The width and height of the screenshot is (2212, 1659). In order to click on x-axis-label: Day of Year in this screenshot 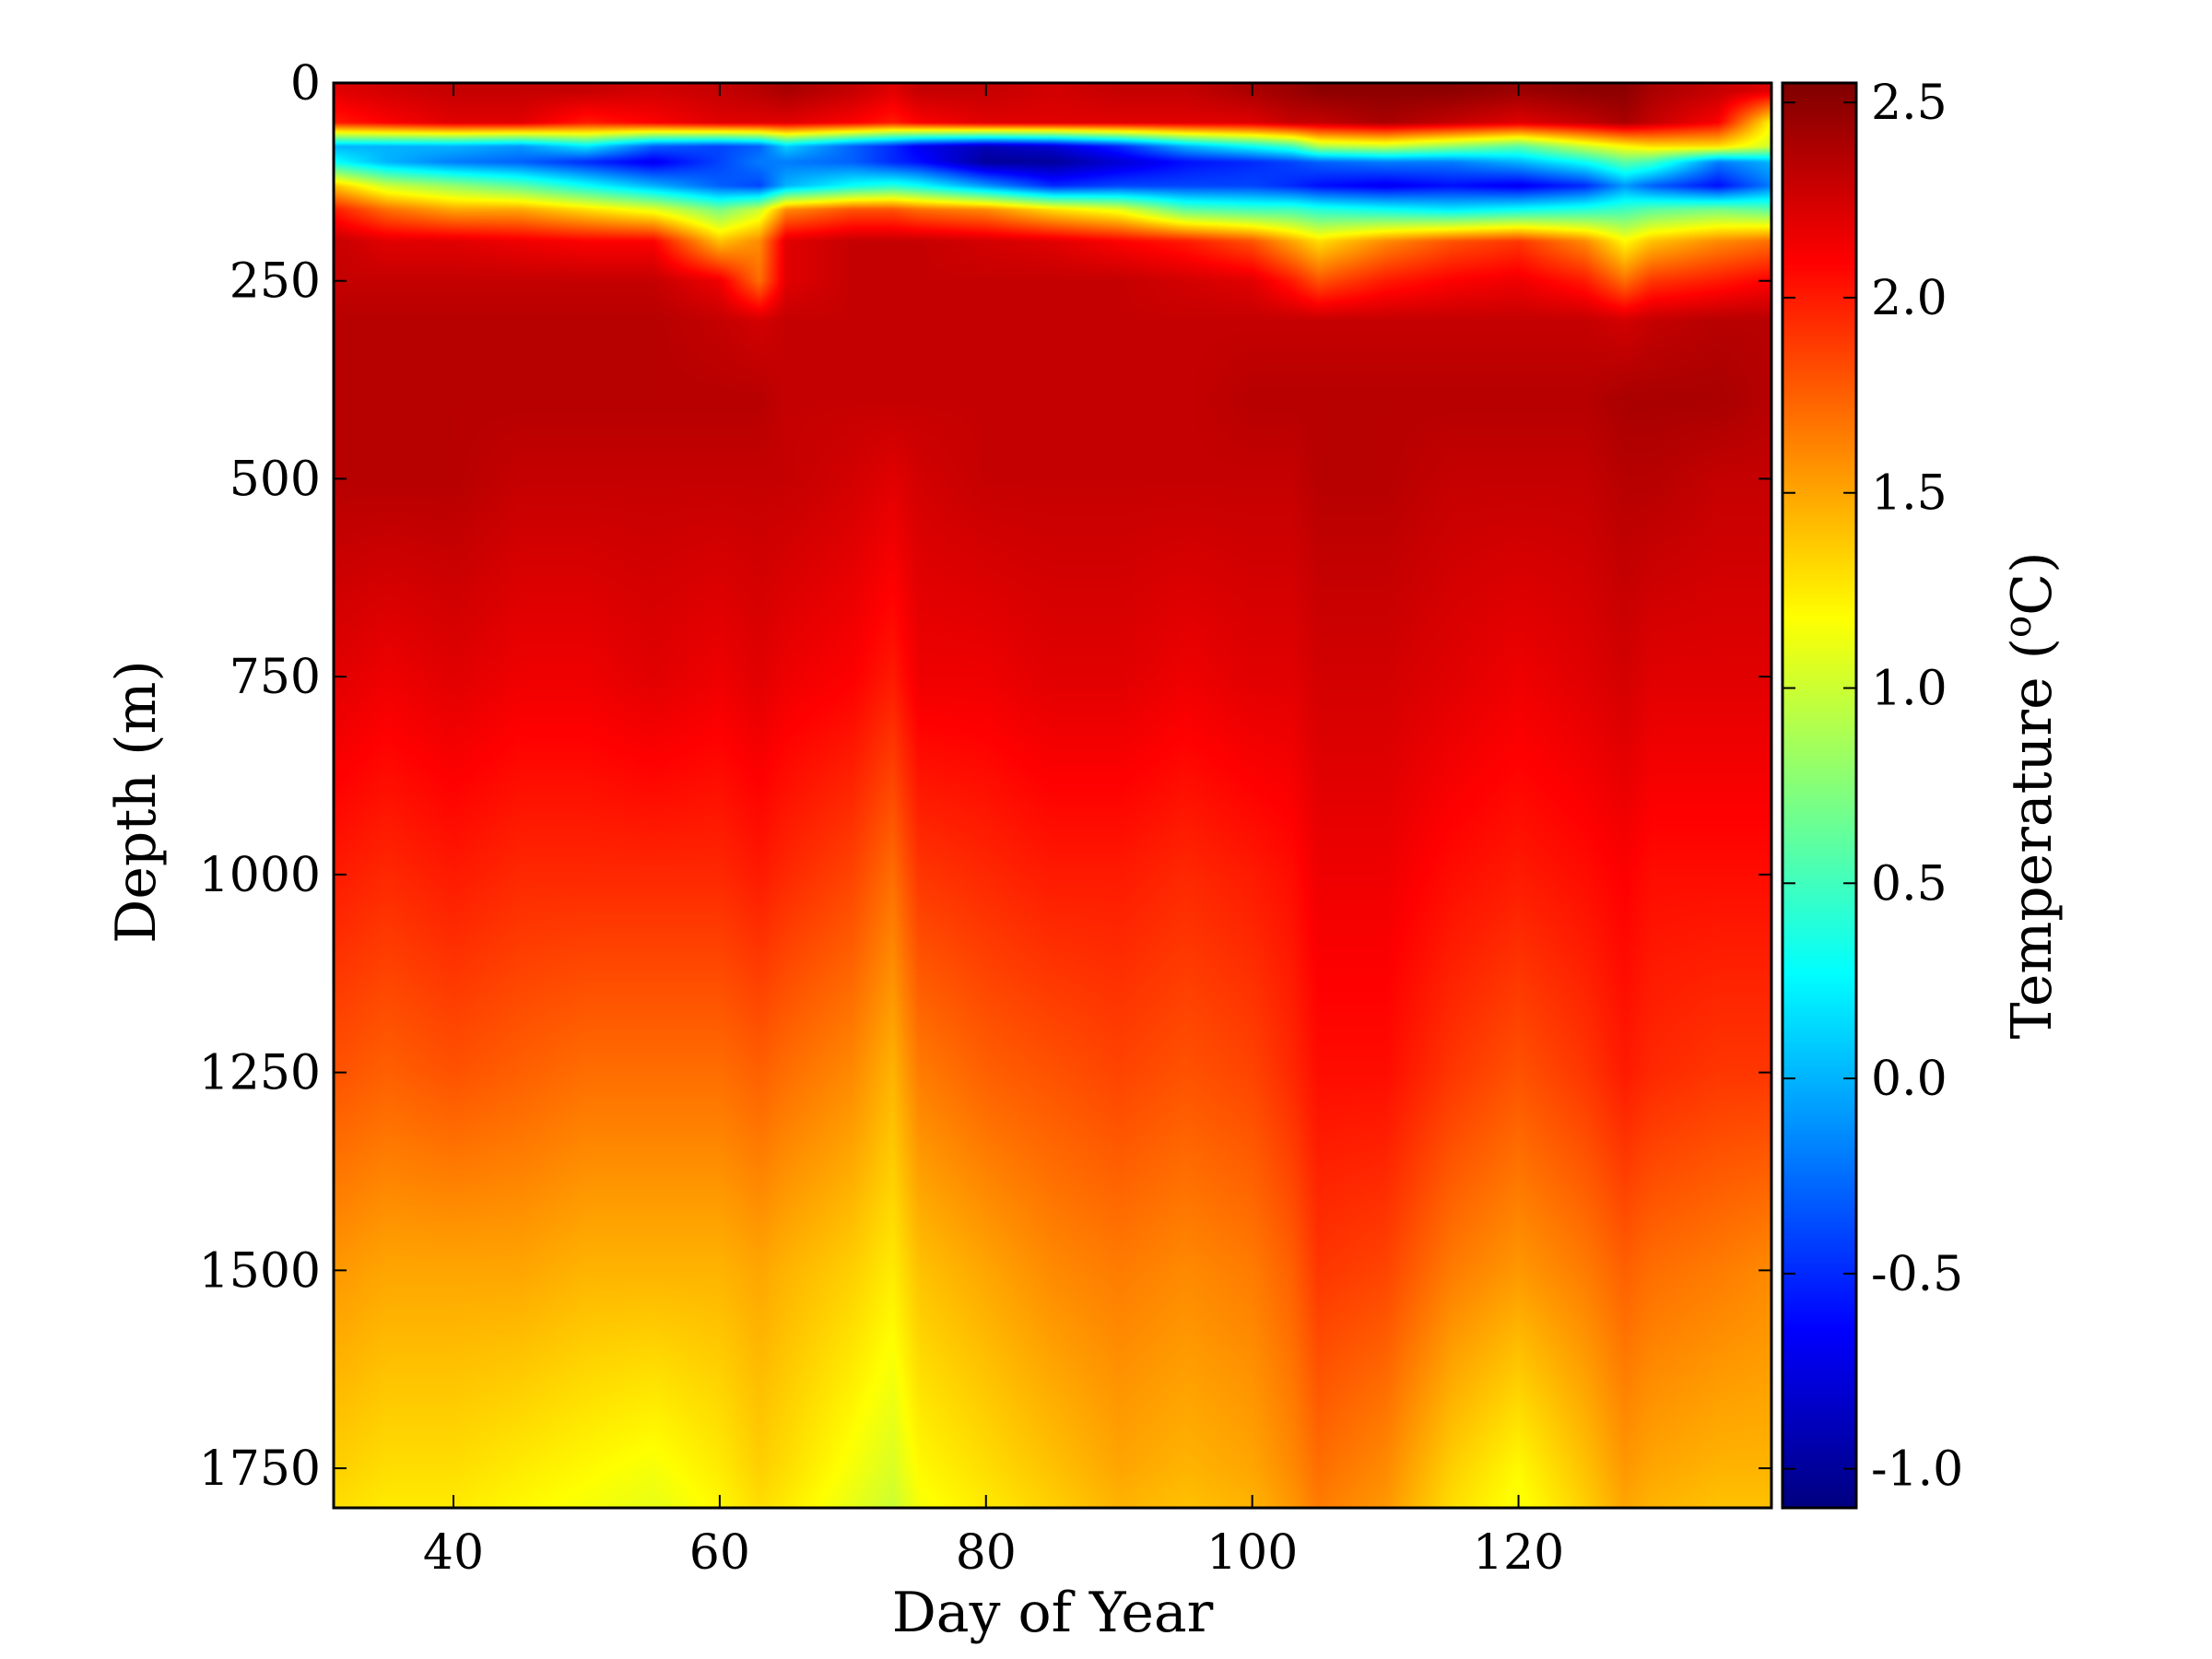, I will do `click(1053, 1613)`.